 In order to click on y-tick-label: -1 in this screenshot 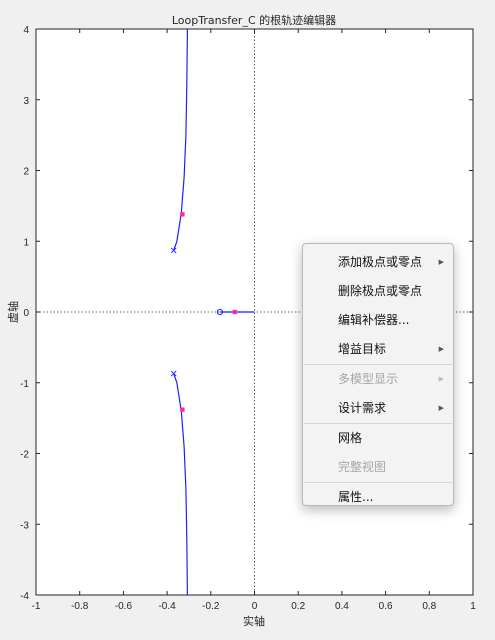, I will do `click(24, 384)`.